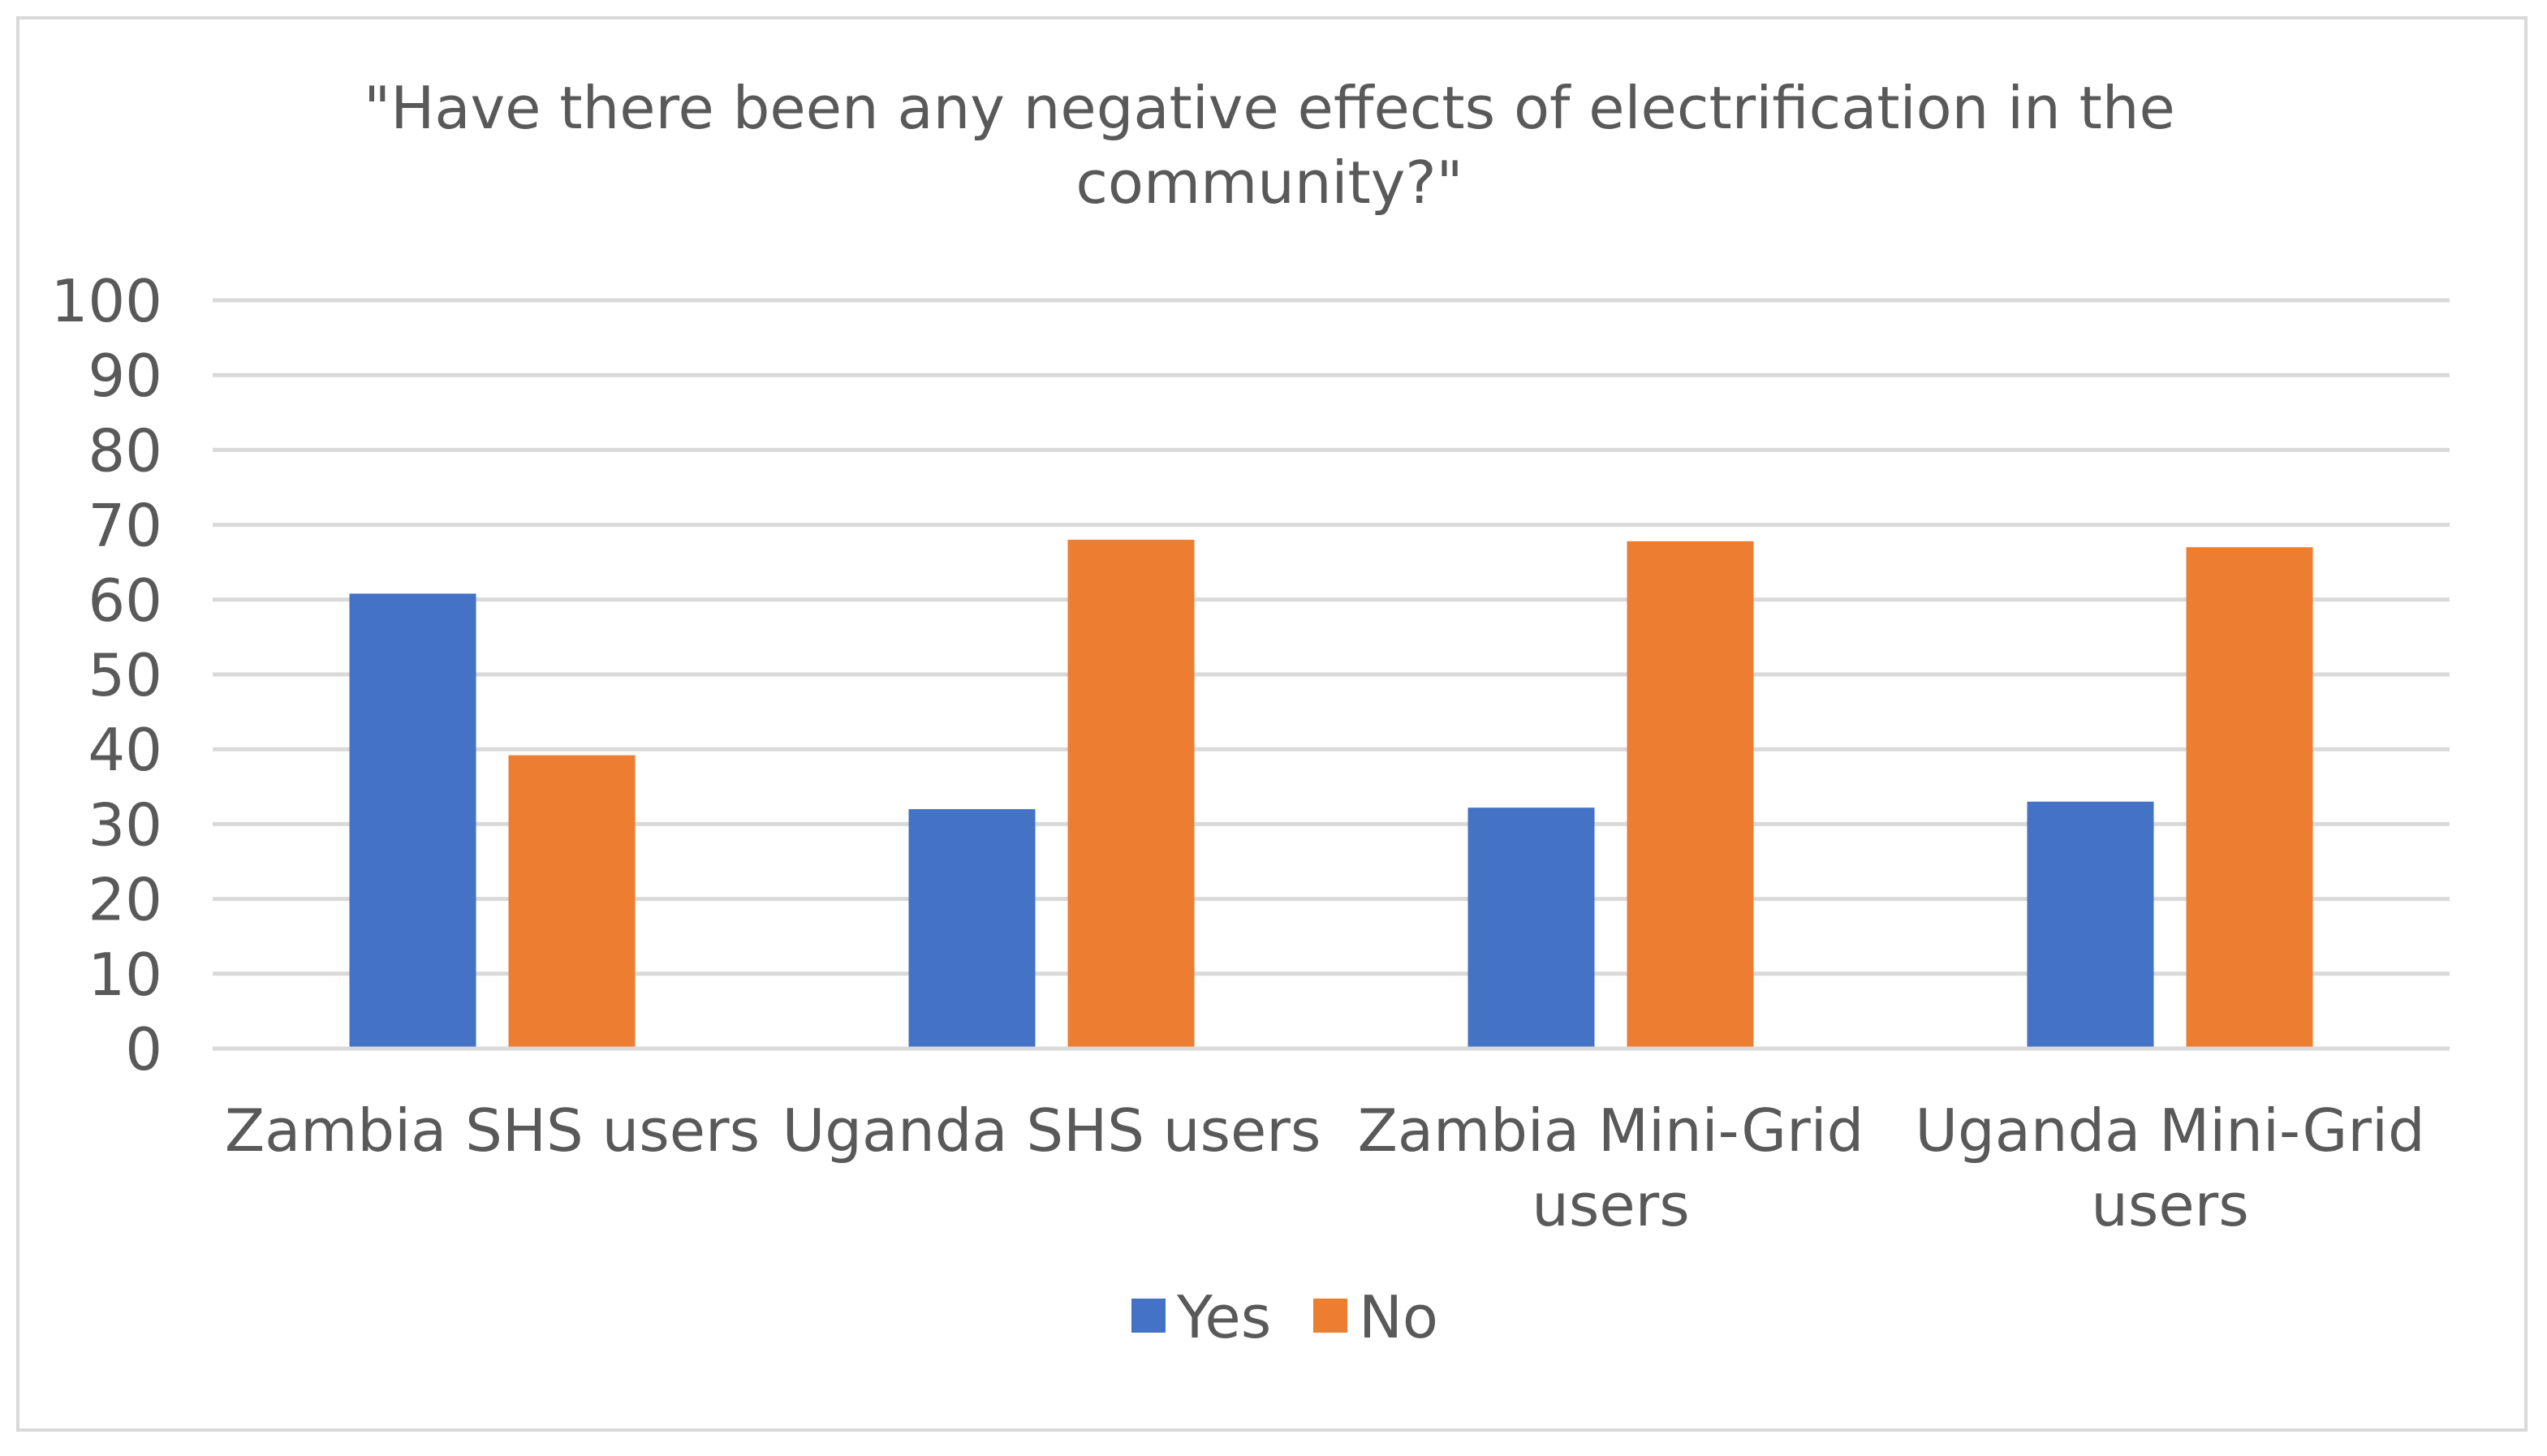 Image resolution: width=2547 pixels, height=1456 pixels. What do you see at coordinates (106, 301) in the screenshot?
I see `y-tick-label: 100` at bounding box center [106, 301].